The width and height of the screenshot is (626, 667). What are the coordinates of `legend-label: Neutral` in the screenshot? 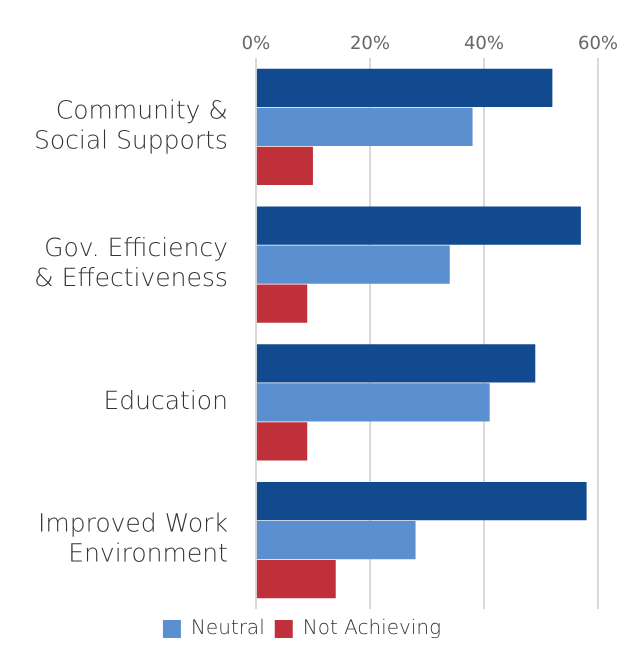 It's located at (227, 627).